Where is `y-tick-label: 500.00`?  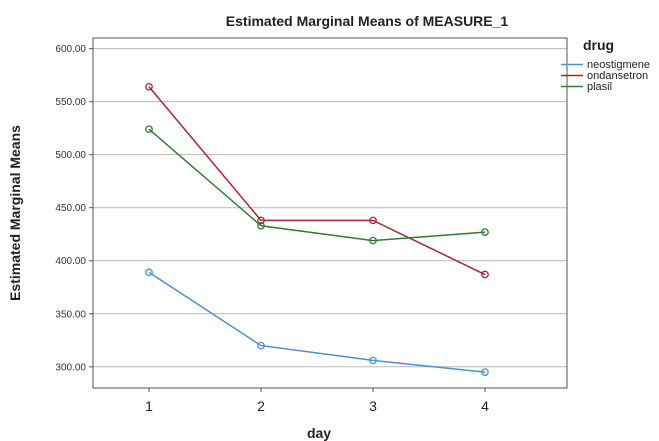 y-tick-label: 500.00 is located at coordinates (70, 155).